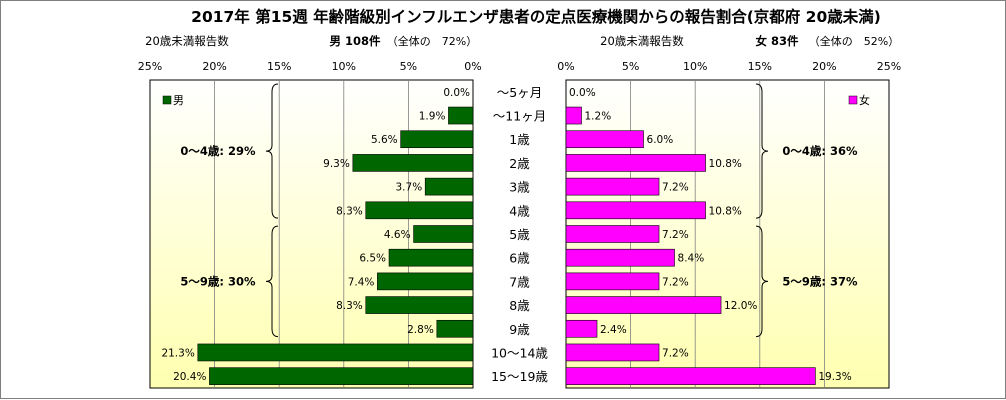  What do you see at coordinates (472, 66) in the screenshot?
I see `male-tick-label: 0%` at bounding box center [472, 66].